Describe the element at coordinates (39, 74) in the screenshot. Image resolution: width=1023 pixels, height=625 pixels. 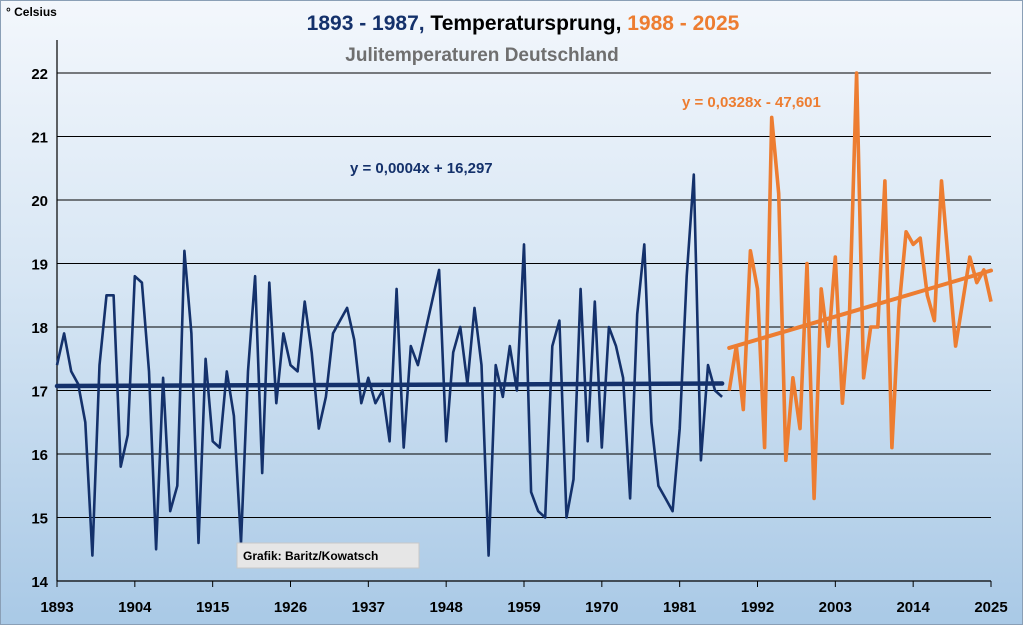
I see `y-tick-label: 22` at that location.